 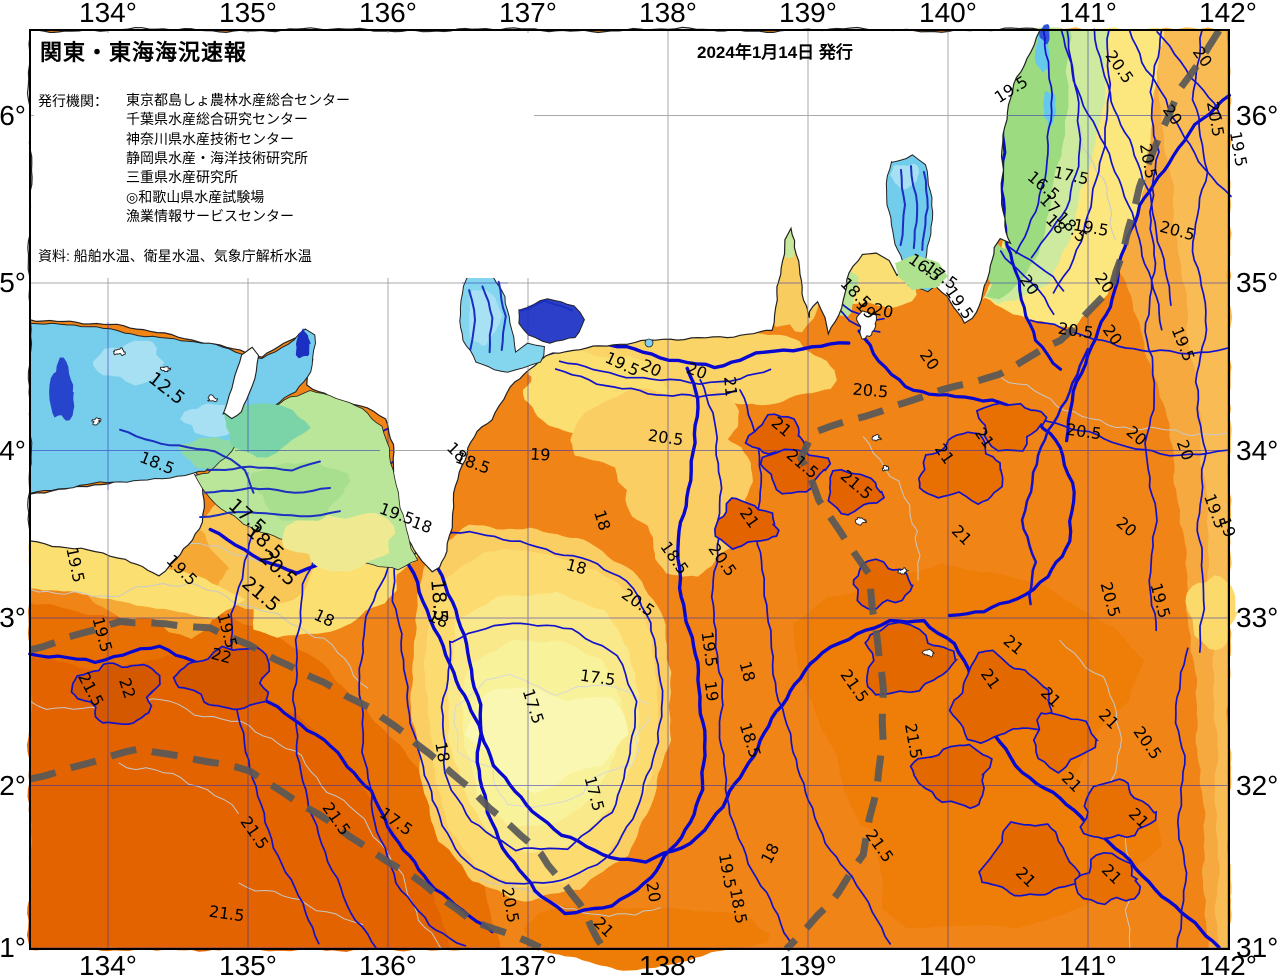 I want to click on svg-text: 21, so click(x=730, y=387).